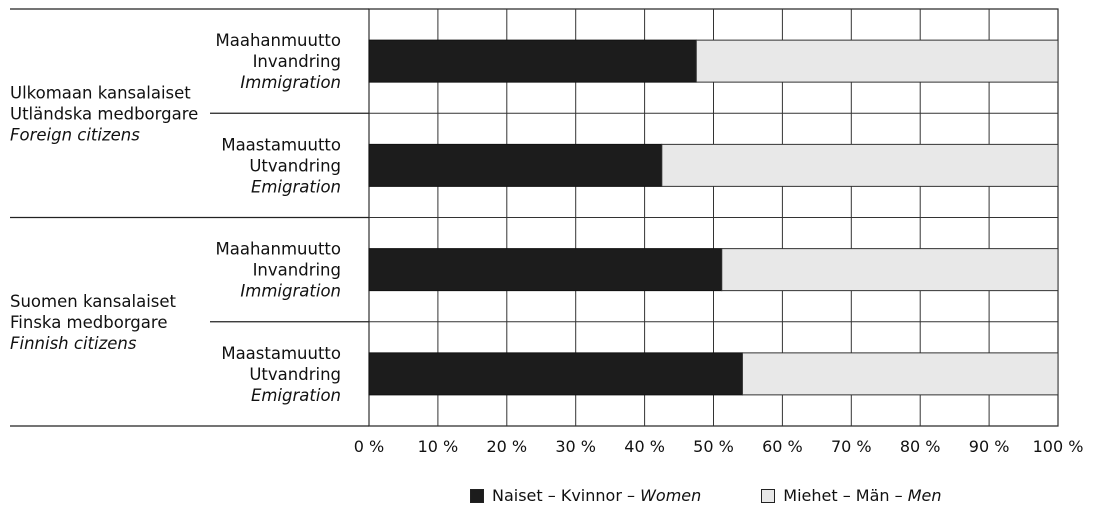 The image size is (1096, 510). What do you see at coordinates (782, 446) in the screenshot?
I see `x-tick-label: 60 %` at bounding box center [782, 446].